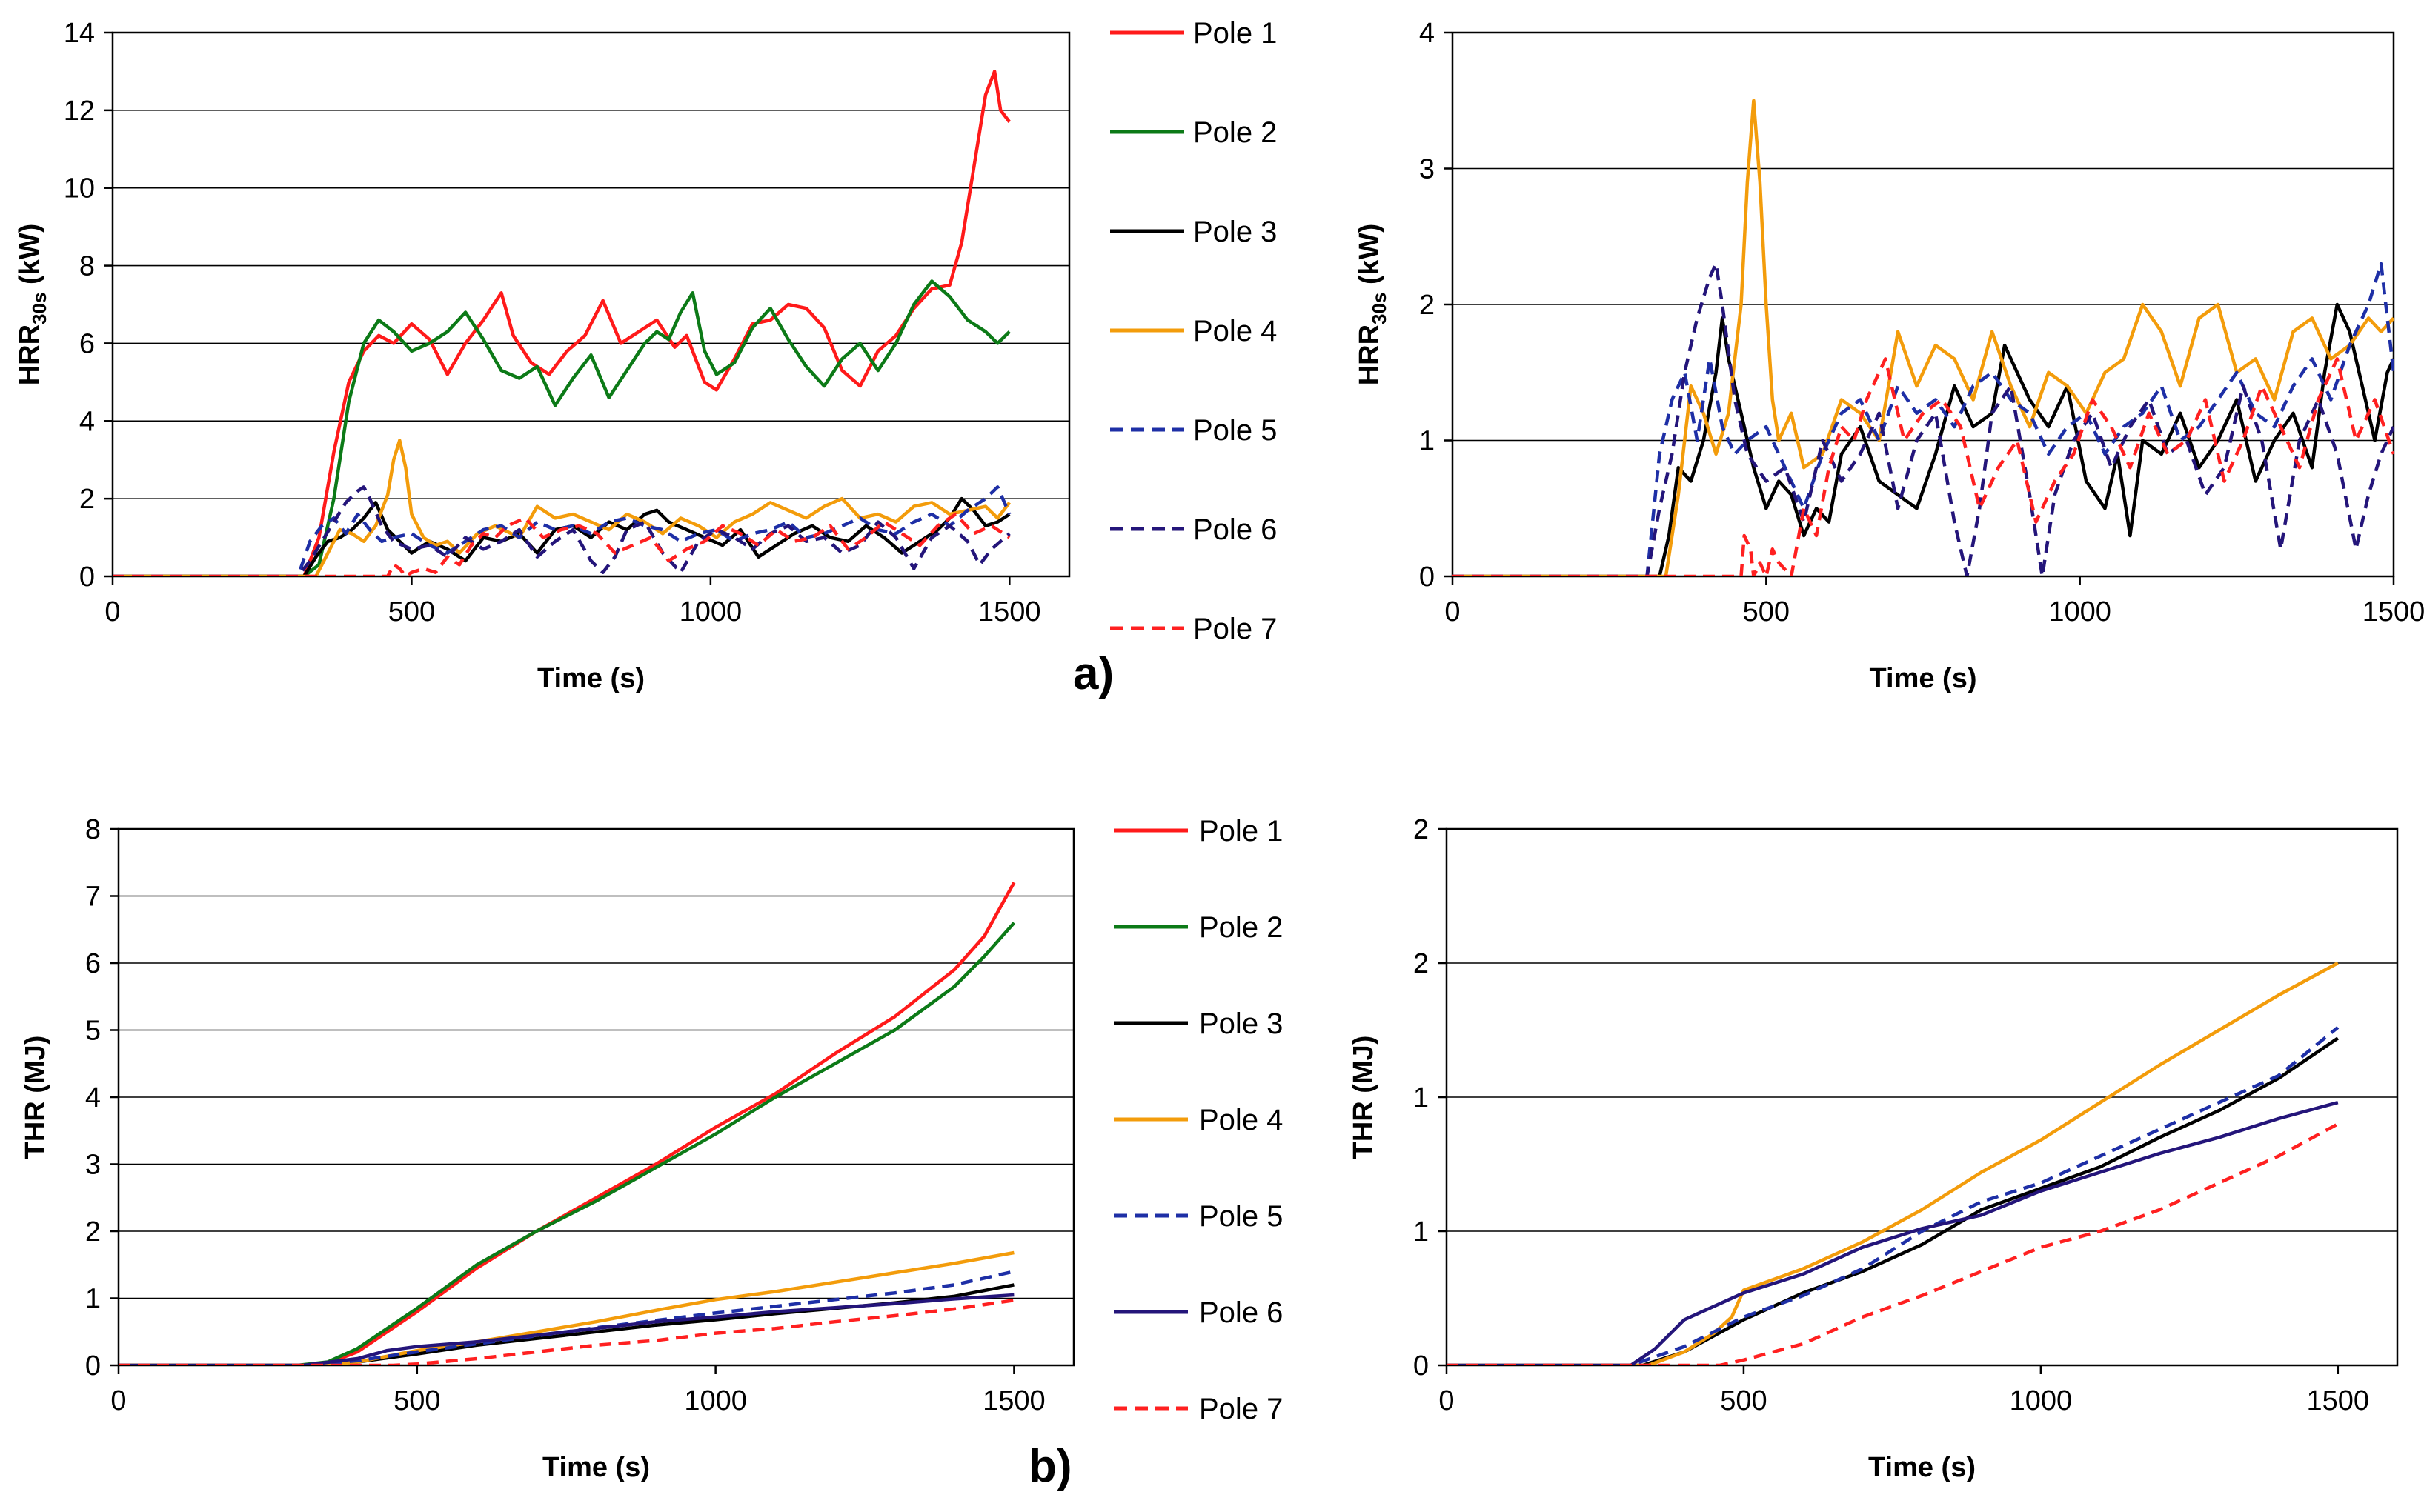  I want to click on y-tick-label: 5, so click(93, 1031).